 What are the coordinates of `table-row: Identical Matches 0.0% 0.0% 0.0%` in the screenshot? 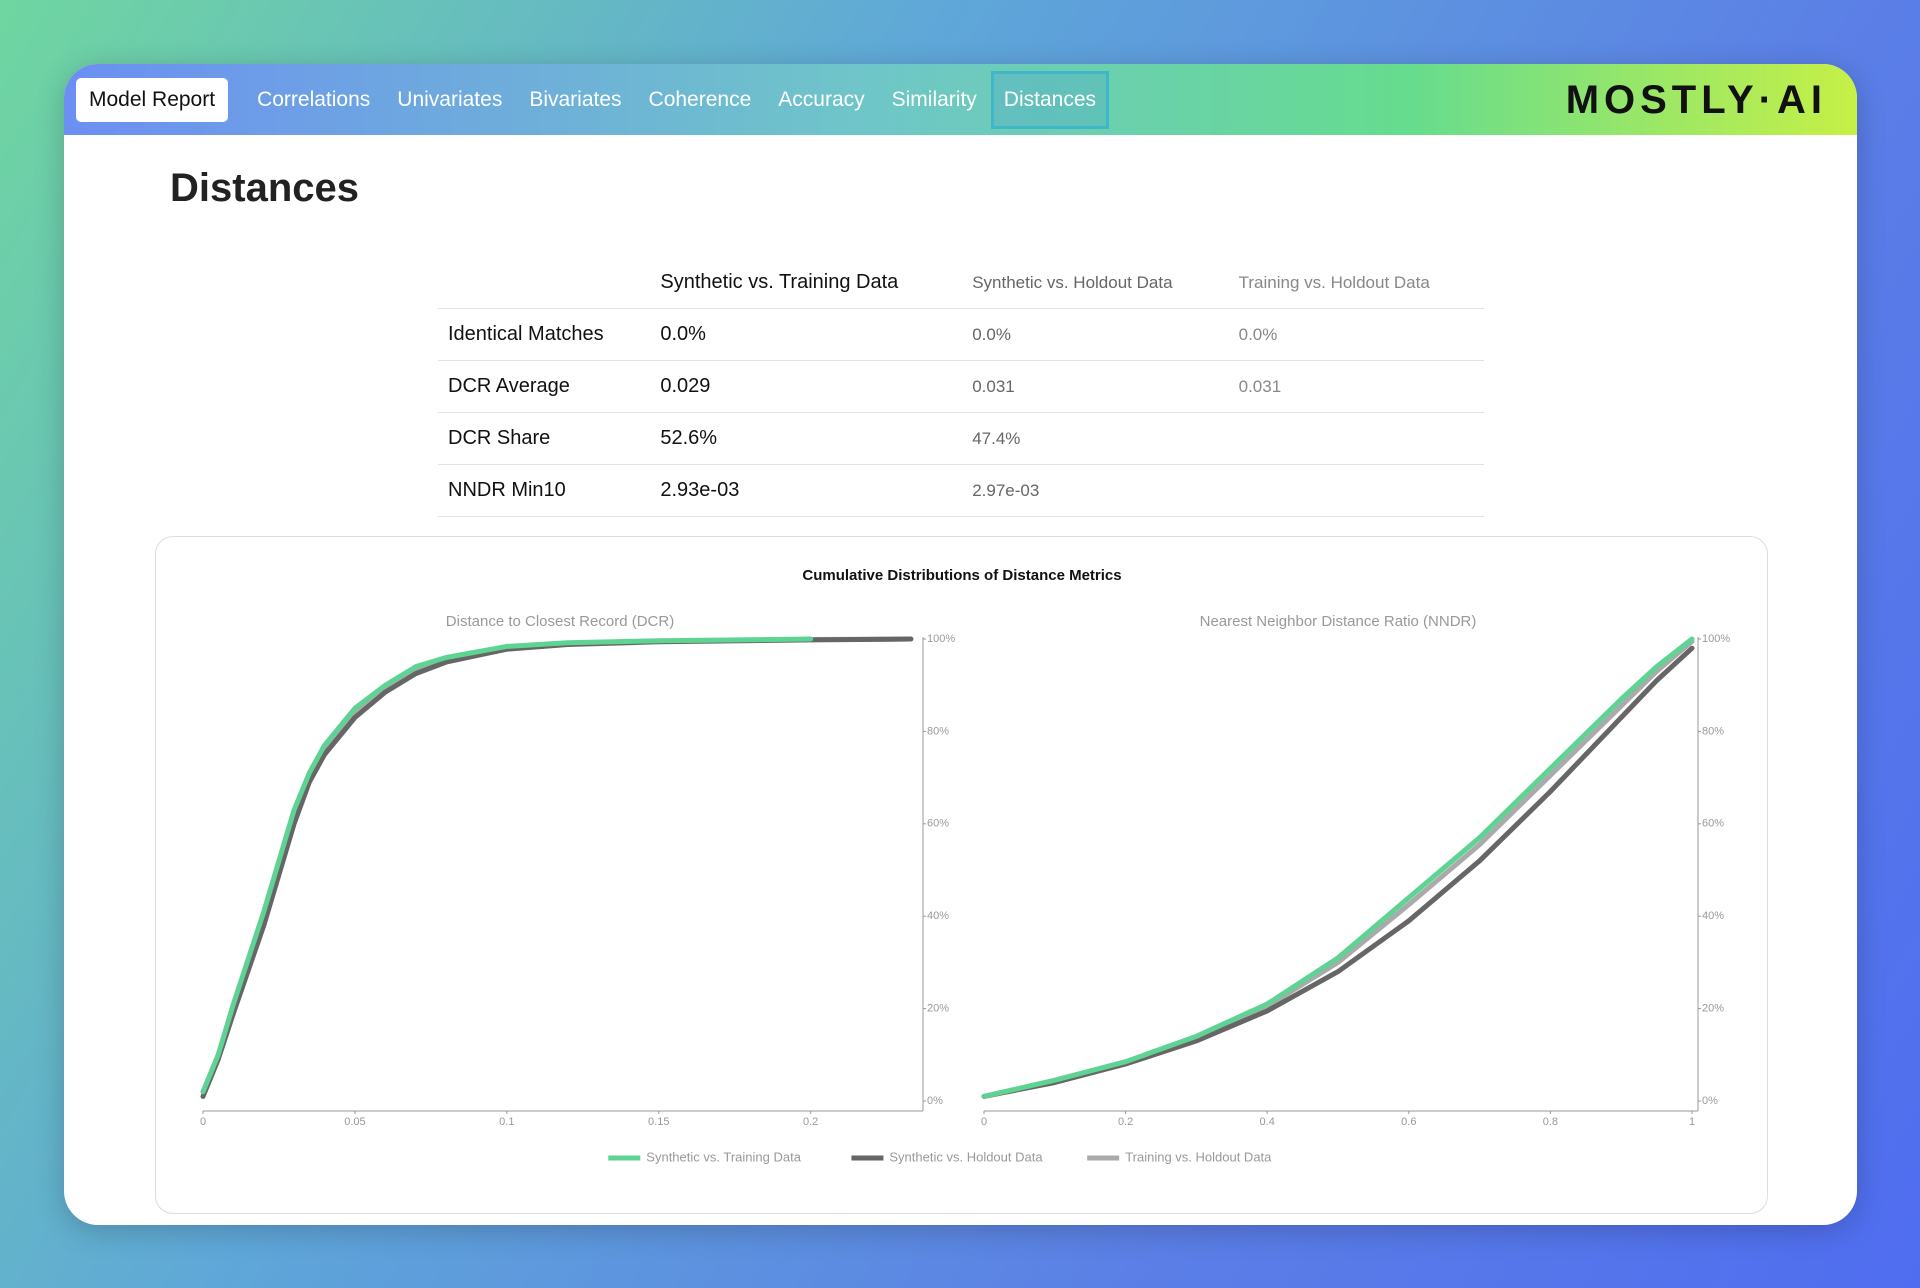 It's located at (961, 334).